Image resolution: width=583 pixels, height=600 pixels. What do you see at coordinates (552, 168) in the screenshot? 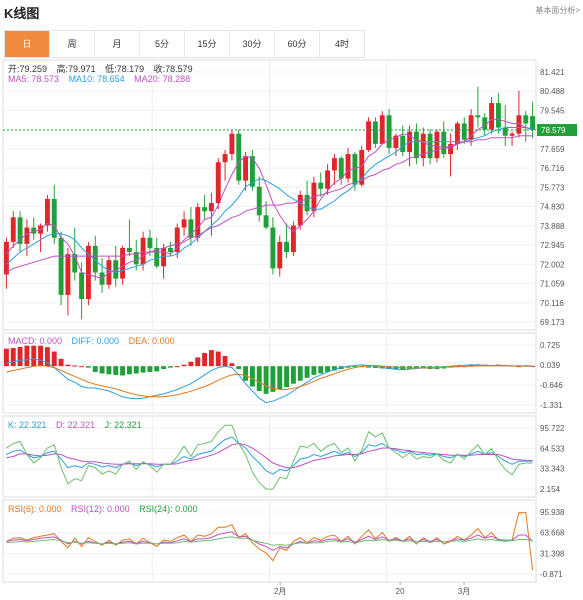
I see `price-axis-tick-label: 76.716` at bounding box center [552, 168].